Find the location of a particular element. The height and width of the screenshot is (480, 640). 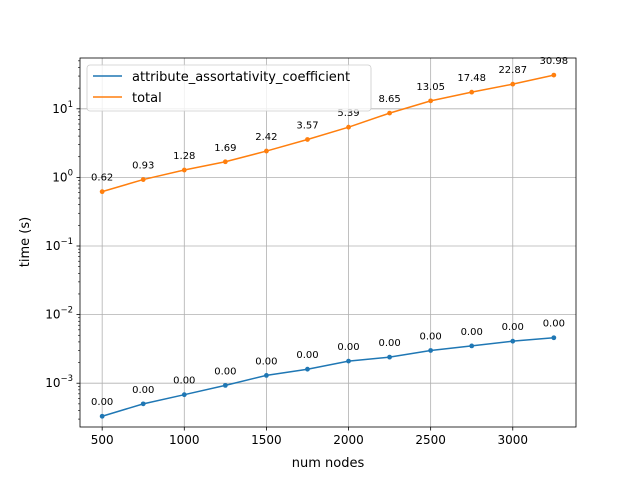

legend-label-attribute: attribute_assortativity_coefficient is located at coordinates (241, 77).